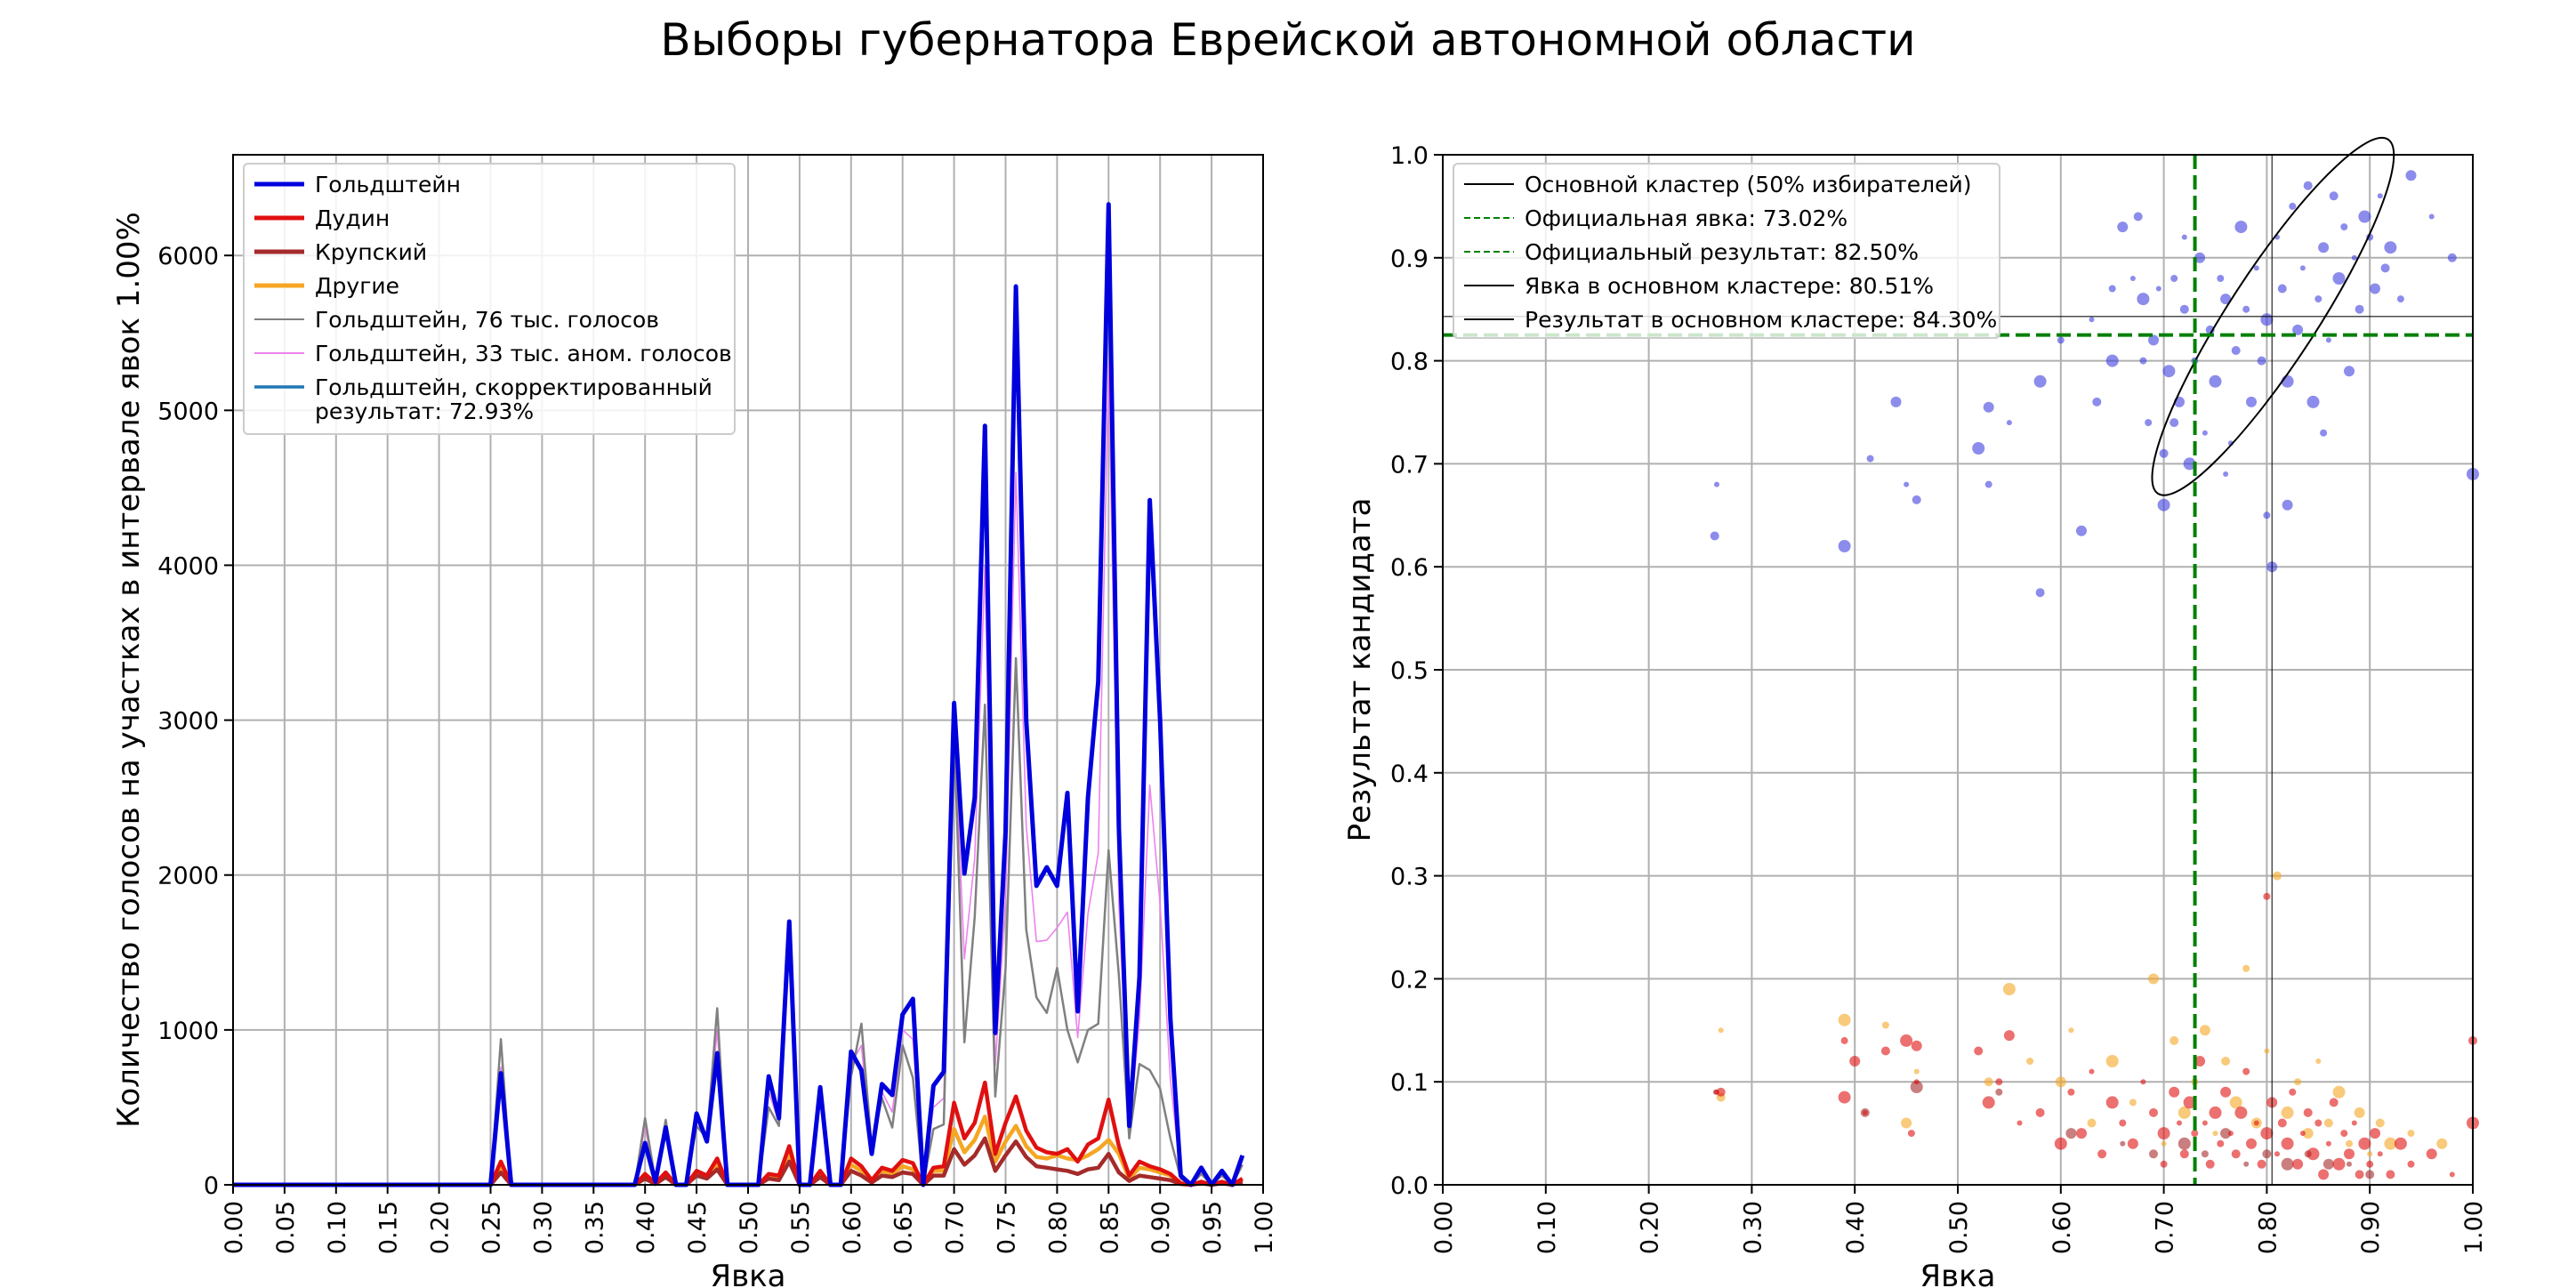 Image resolution: width=2576 pixels, height=1288 pixels. I want to click on left-y-tick-label: 5000, so click(188, 411).